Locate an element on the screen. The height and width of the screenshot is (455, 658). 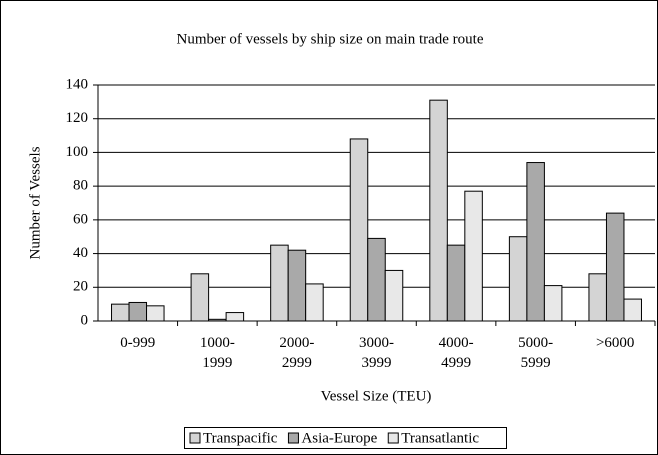
y-tick-label: 20 is located at coordinates (80, 287).